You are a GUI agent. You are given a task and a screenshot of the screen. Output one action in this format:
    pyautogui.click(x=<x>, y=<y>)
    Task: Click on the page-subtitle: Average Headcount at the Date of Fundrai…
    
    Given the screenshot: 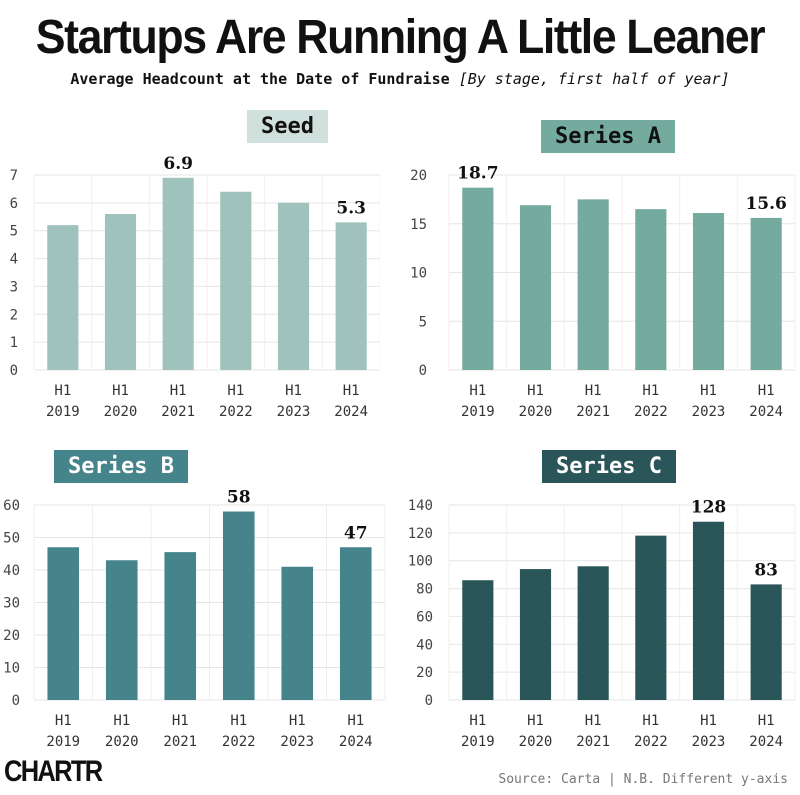 What is the action you would take?
    pyautogui.click(x=400, y=79)
    